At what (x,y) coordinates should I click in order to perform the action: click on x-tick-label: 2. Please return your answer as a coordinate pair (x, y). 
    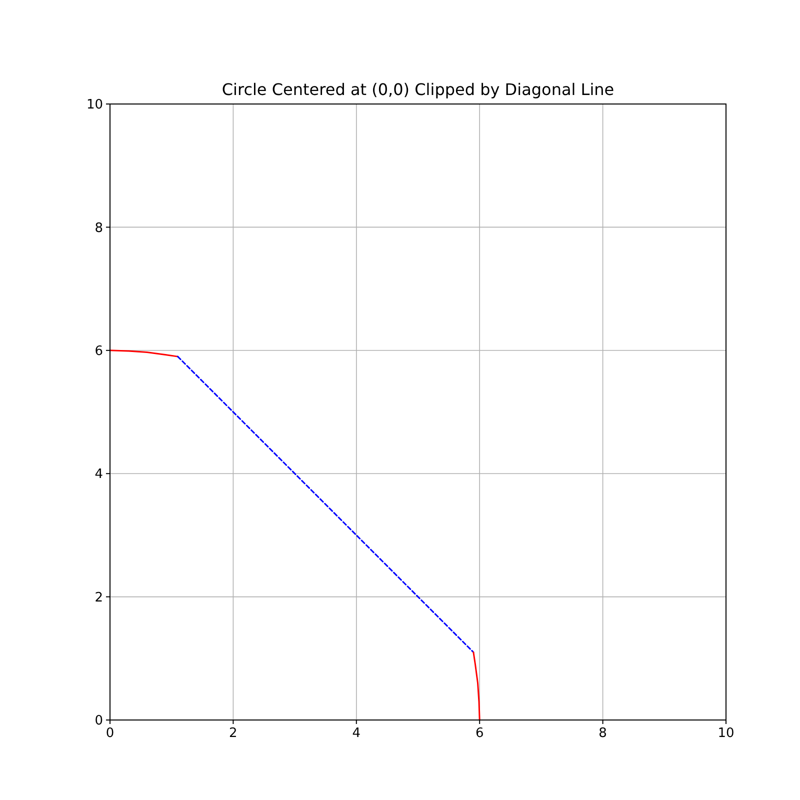
    Looking at the image, I should click on (233, 733).